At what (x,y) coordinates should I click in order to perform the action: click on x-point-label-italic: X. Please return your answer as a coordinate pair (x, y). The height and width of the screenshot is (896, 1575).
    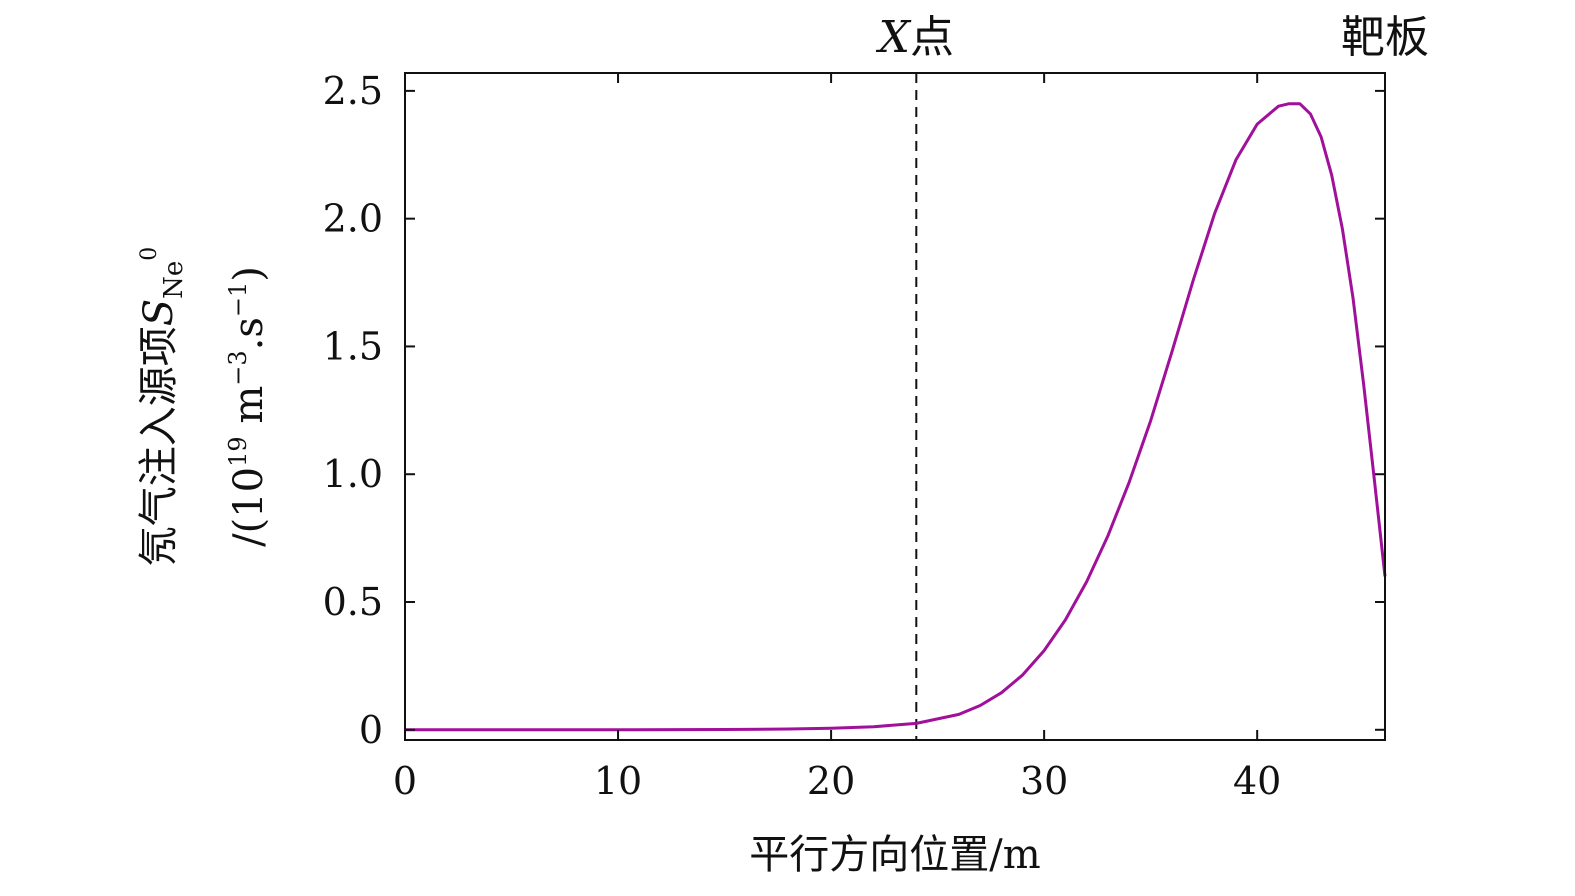
    Looking at the image, I should click on (894, 37).